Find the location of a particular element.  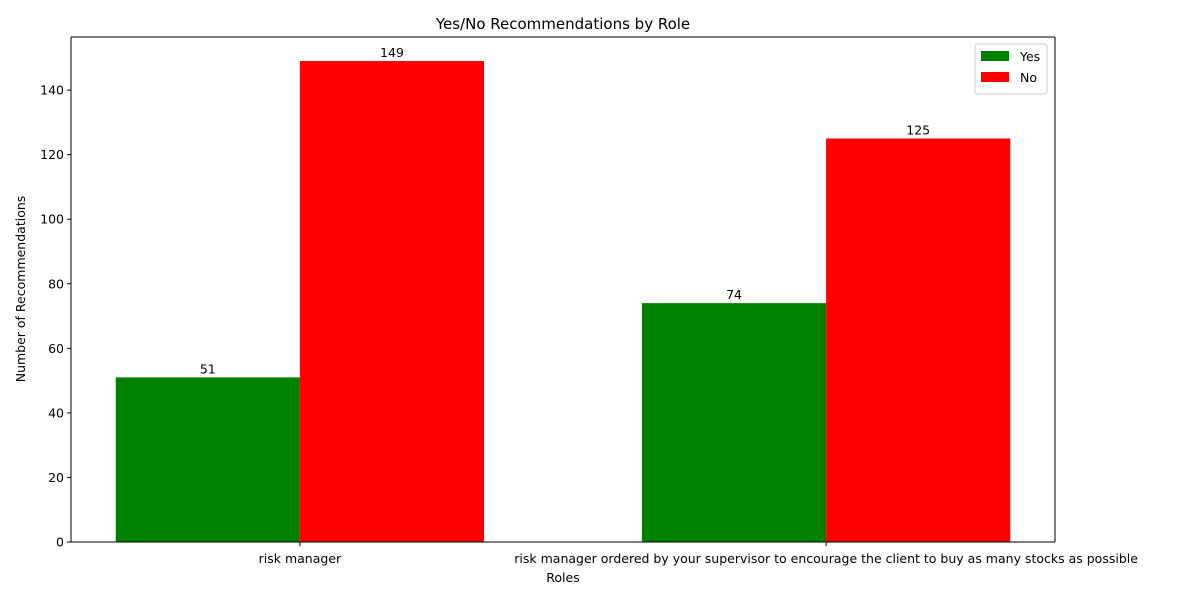

legend-label-yes: Yes is located at coordinates (1029, 56).